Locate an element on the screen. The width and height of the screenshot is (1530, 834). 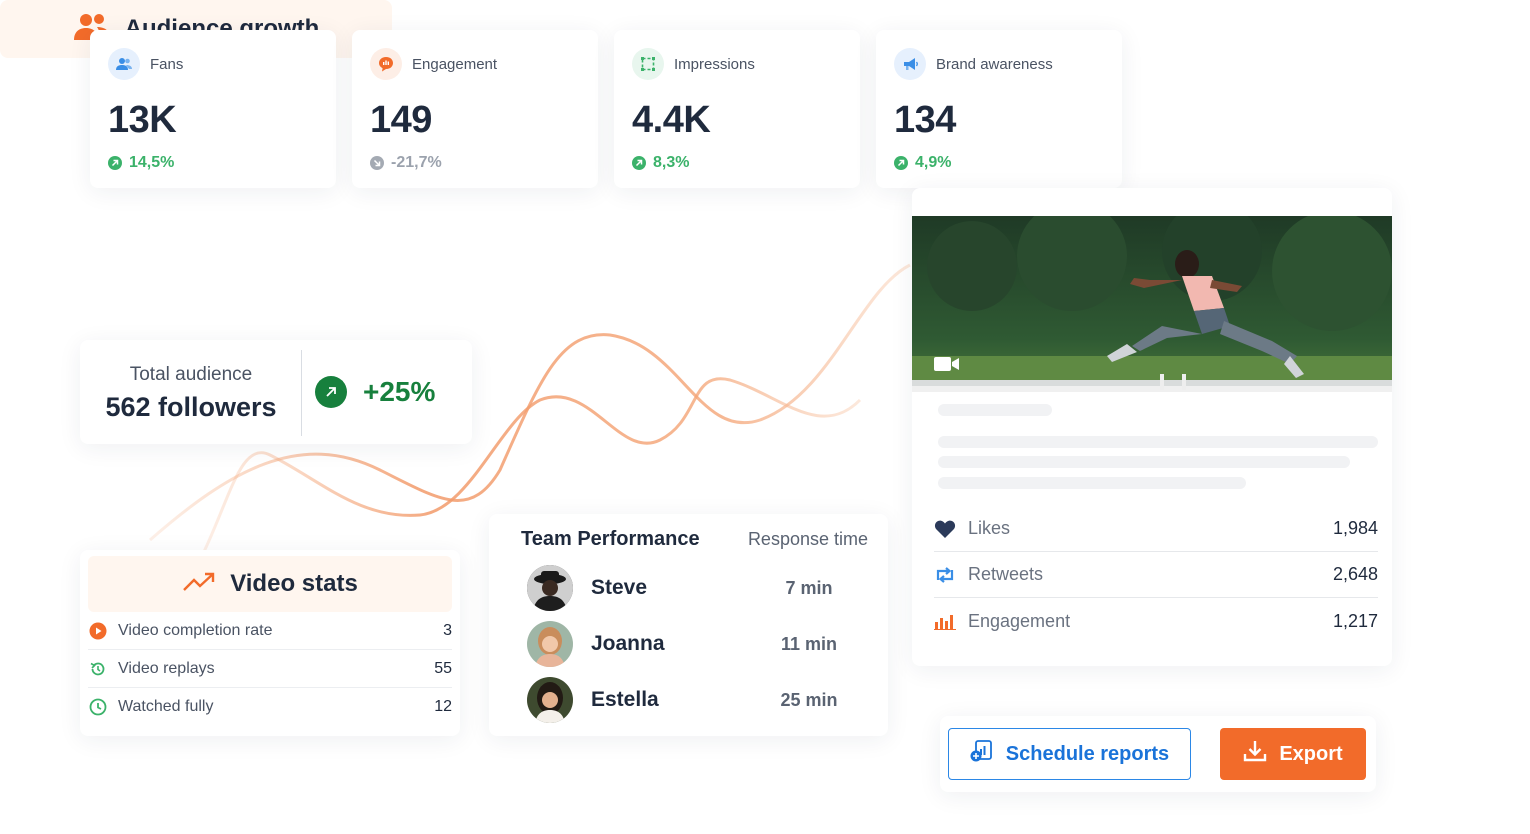
audience-growth-card: Total audience 562 followers +25% is located at coordinates (276, 392).